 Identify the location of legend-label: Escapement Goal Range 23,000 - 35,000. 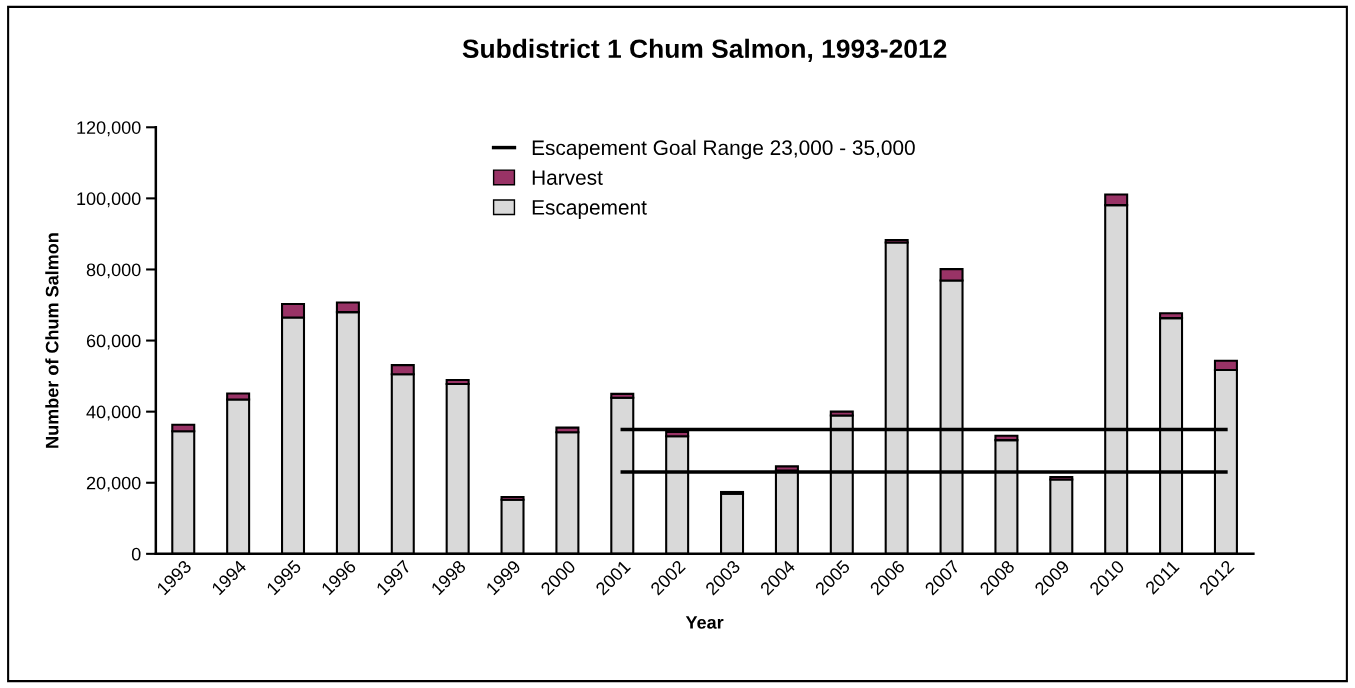
(723, 149).